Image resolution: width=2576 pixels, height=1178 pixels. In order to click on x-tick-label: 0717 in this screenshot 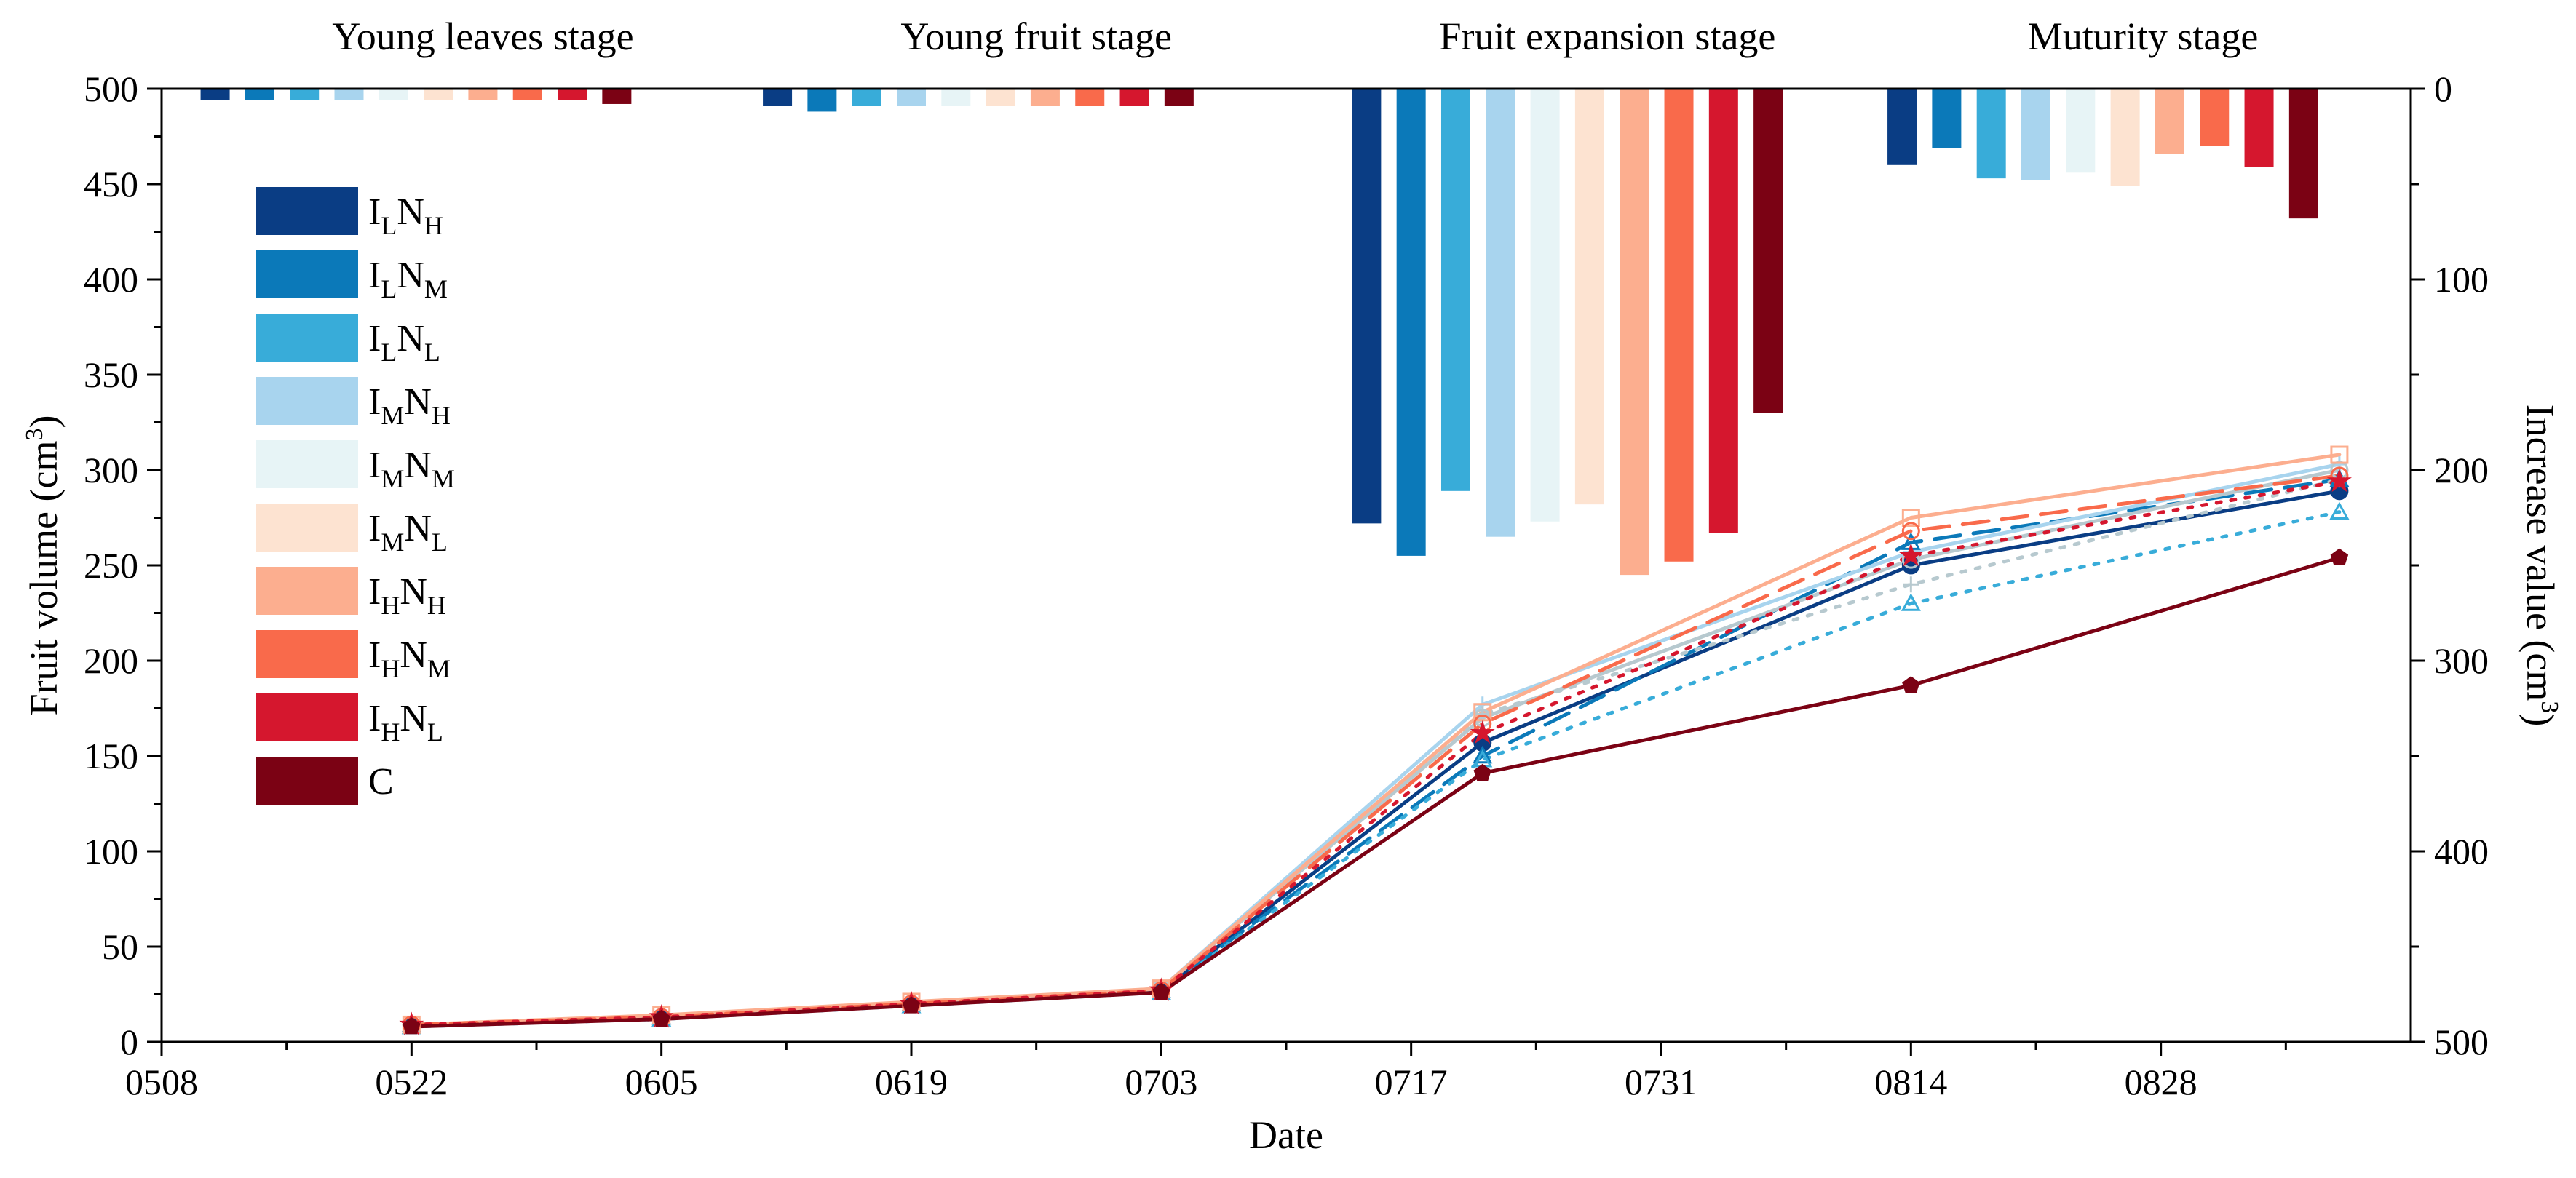, I will do `click(1411, 1082)`.